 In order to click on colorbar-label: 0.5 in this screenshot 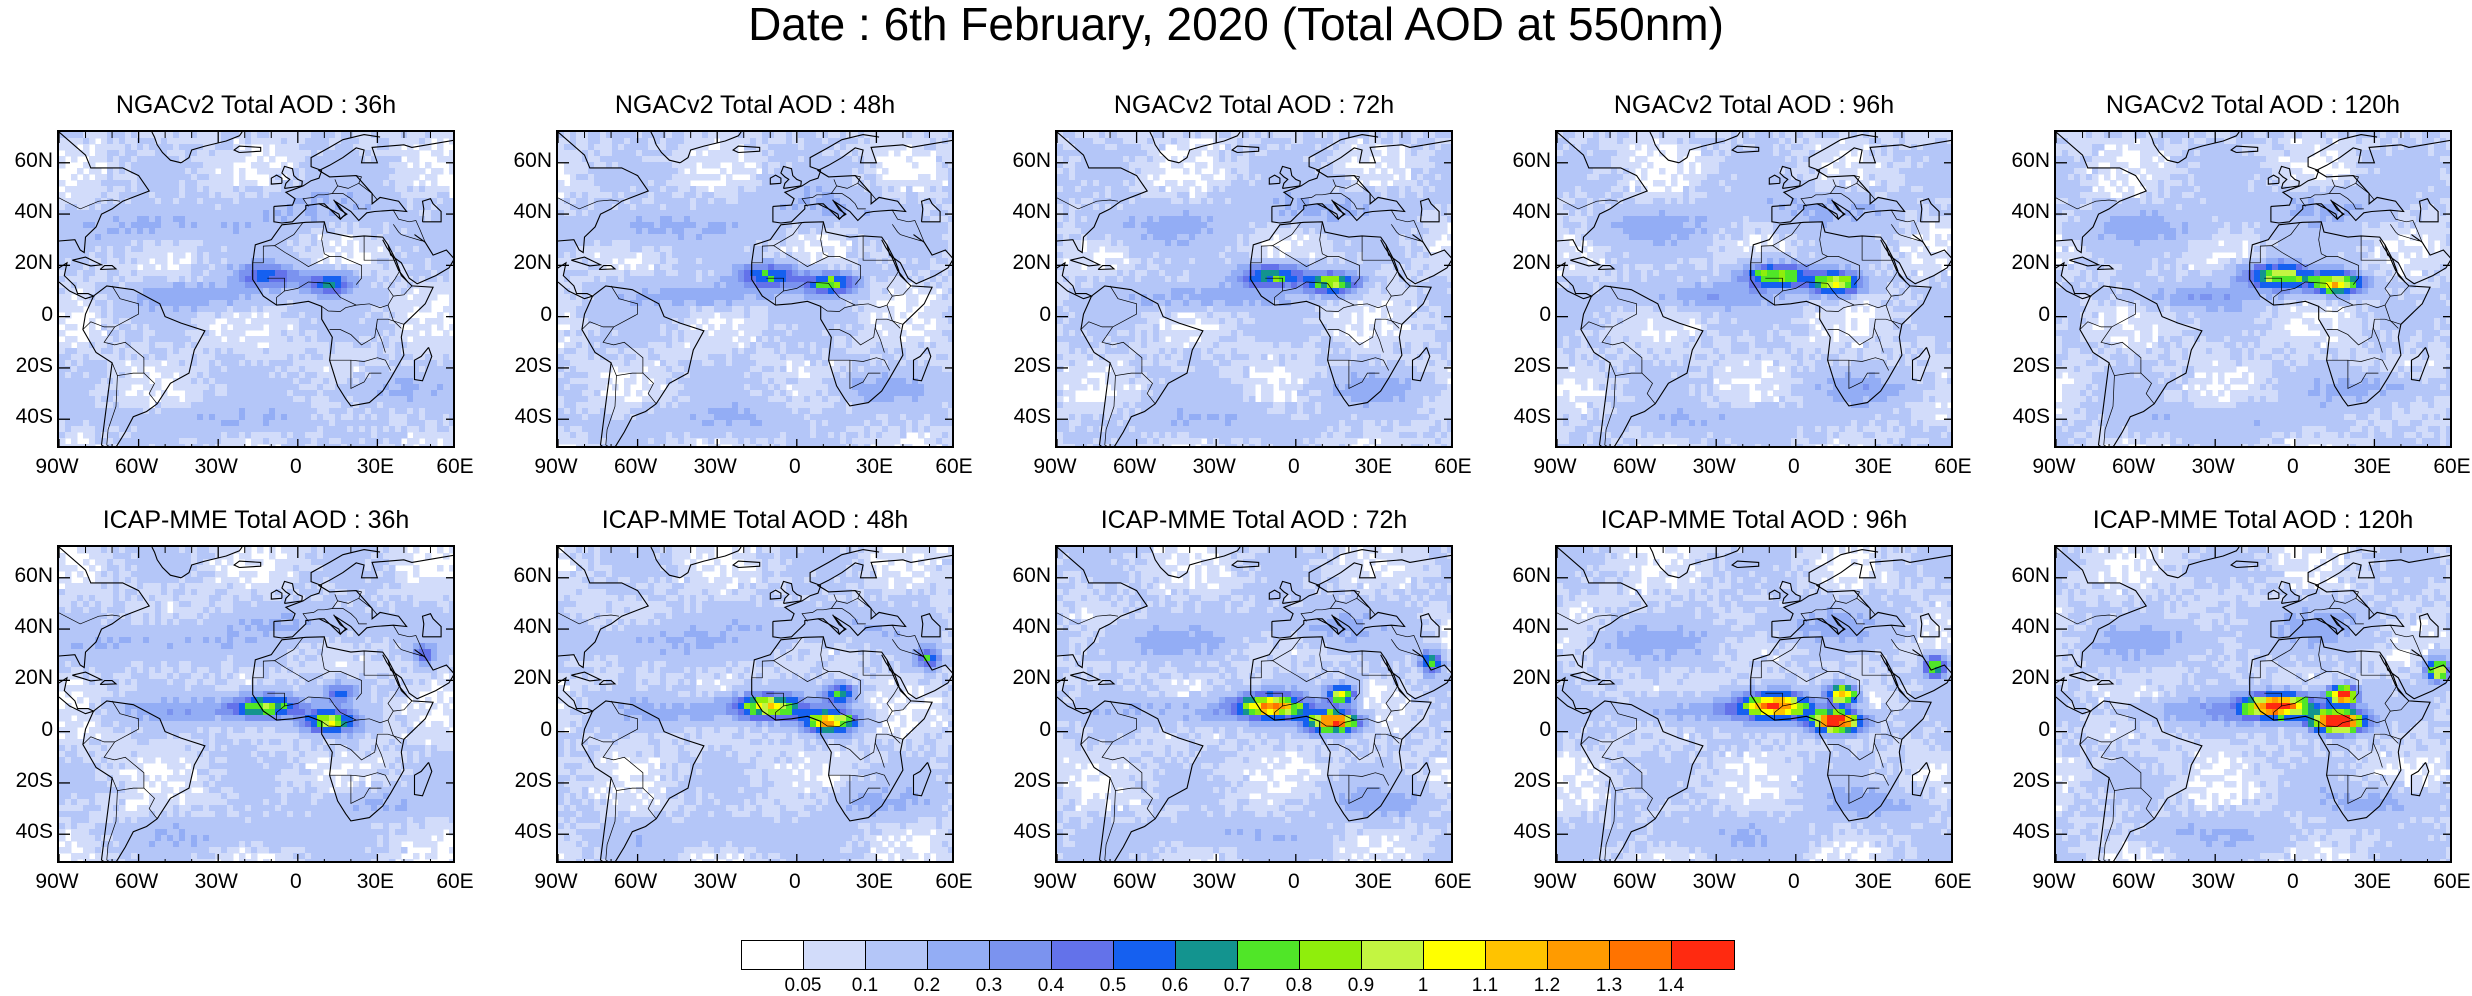, I will do `click(1113, 986)`.